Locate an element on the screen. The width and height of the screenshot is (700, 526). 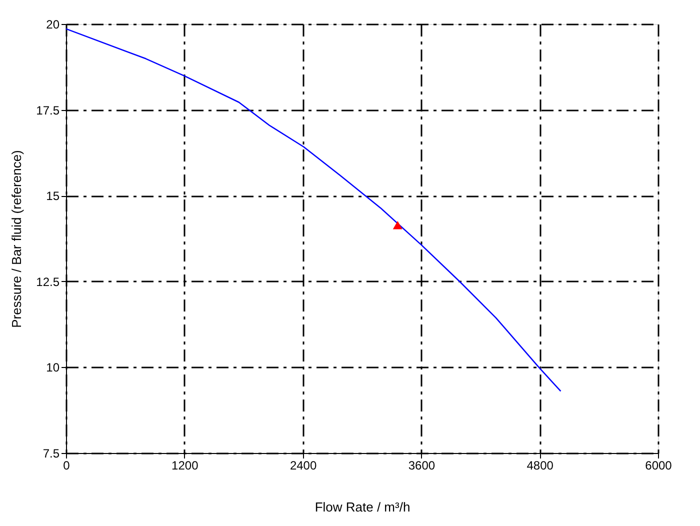
x-tick-label: 2400 is located at coordinates (303, 465).